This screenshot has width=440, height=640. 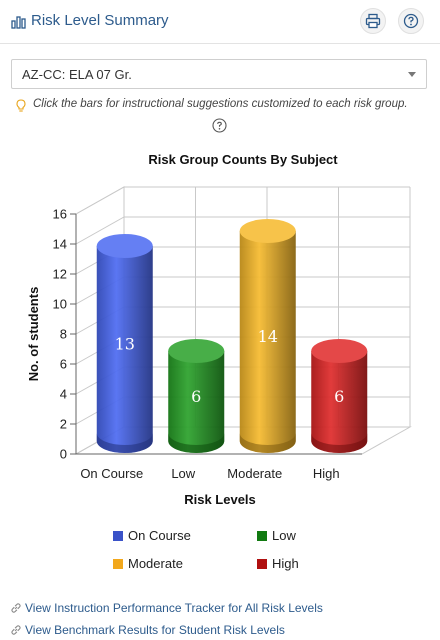 I want to click on x-axis-label: Risk Levels, so click(x=220, y=499).